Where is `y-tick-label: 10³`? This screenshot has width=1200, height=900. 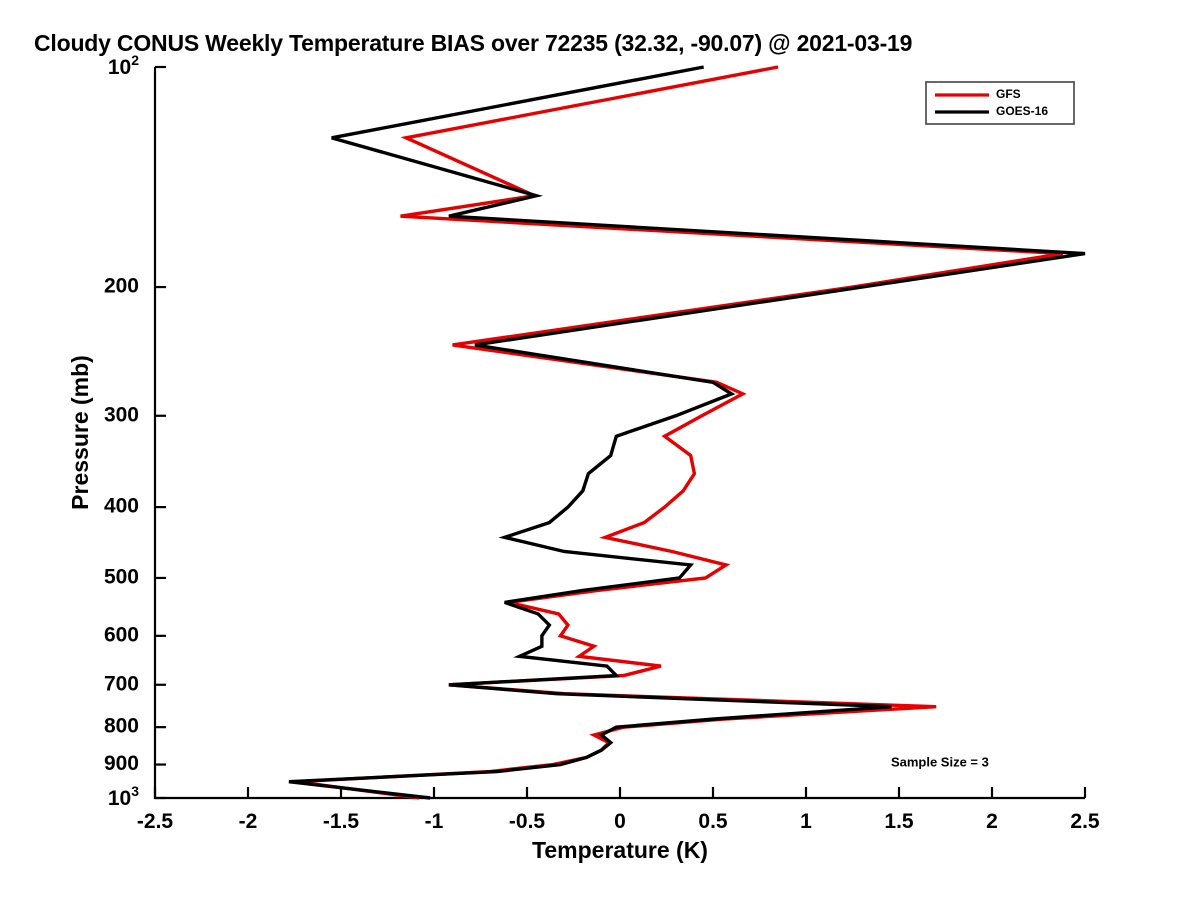
y-tick-label: 10³ is located at coordinates (123, 796).